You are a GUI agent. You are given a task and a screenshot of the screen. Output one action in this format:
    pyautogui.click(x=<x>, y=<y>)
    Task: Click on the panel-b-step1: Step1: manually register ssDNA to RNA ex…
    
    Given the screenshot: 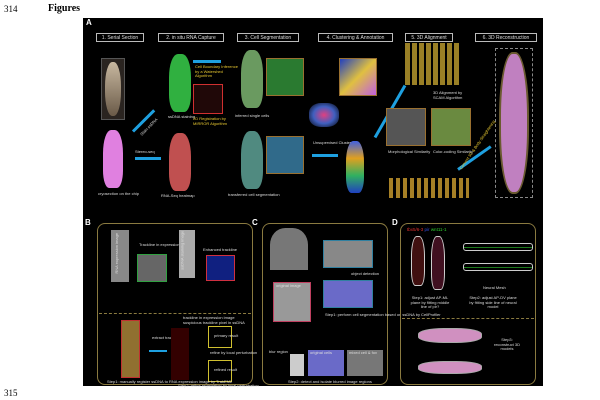 What is the action you would take?
    pyautogui.click(x=170, y=381)
    